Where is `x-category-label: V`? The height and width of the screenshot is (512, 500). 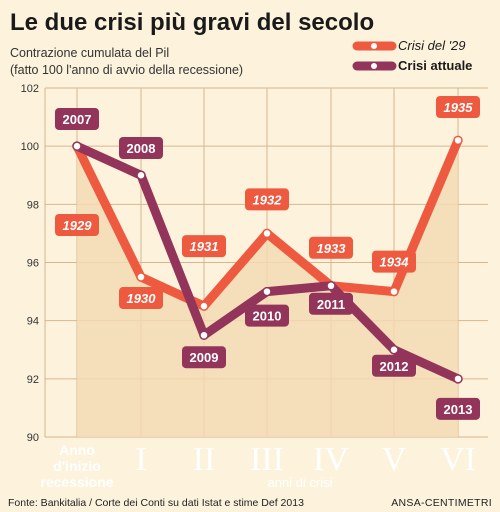 x-category-label: V is located at coordinates (394, 459).